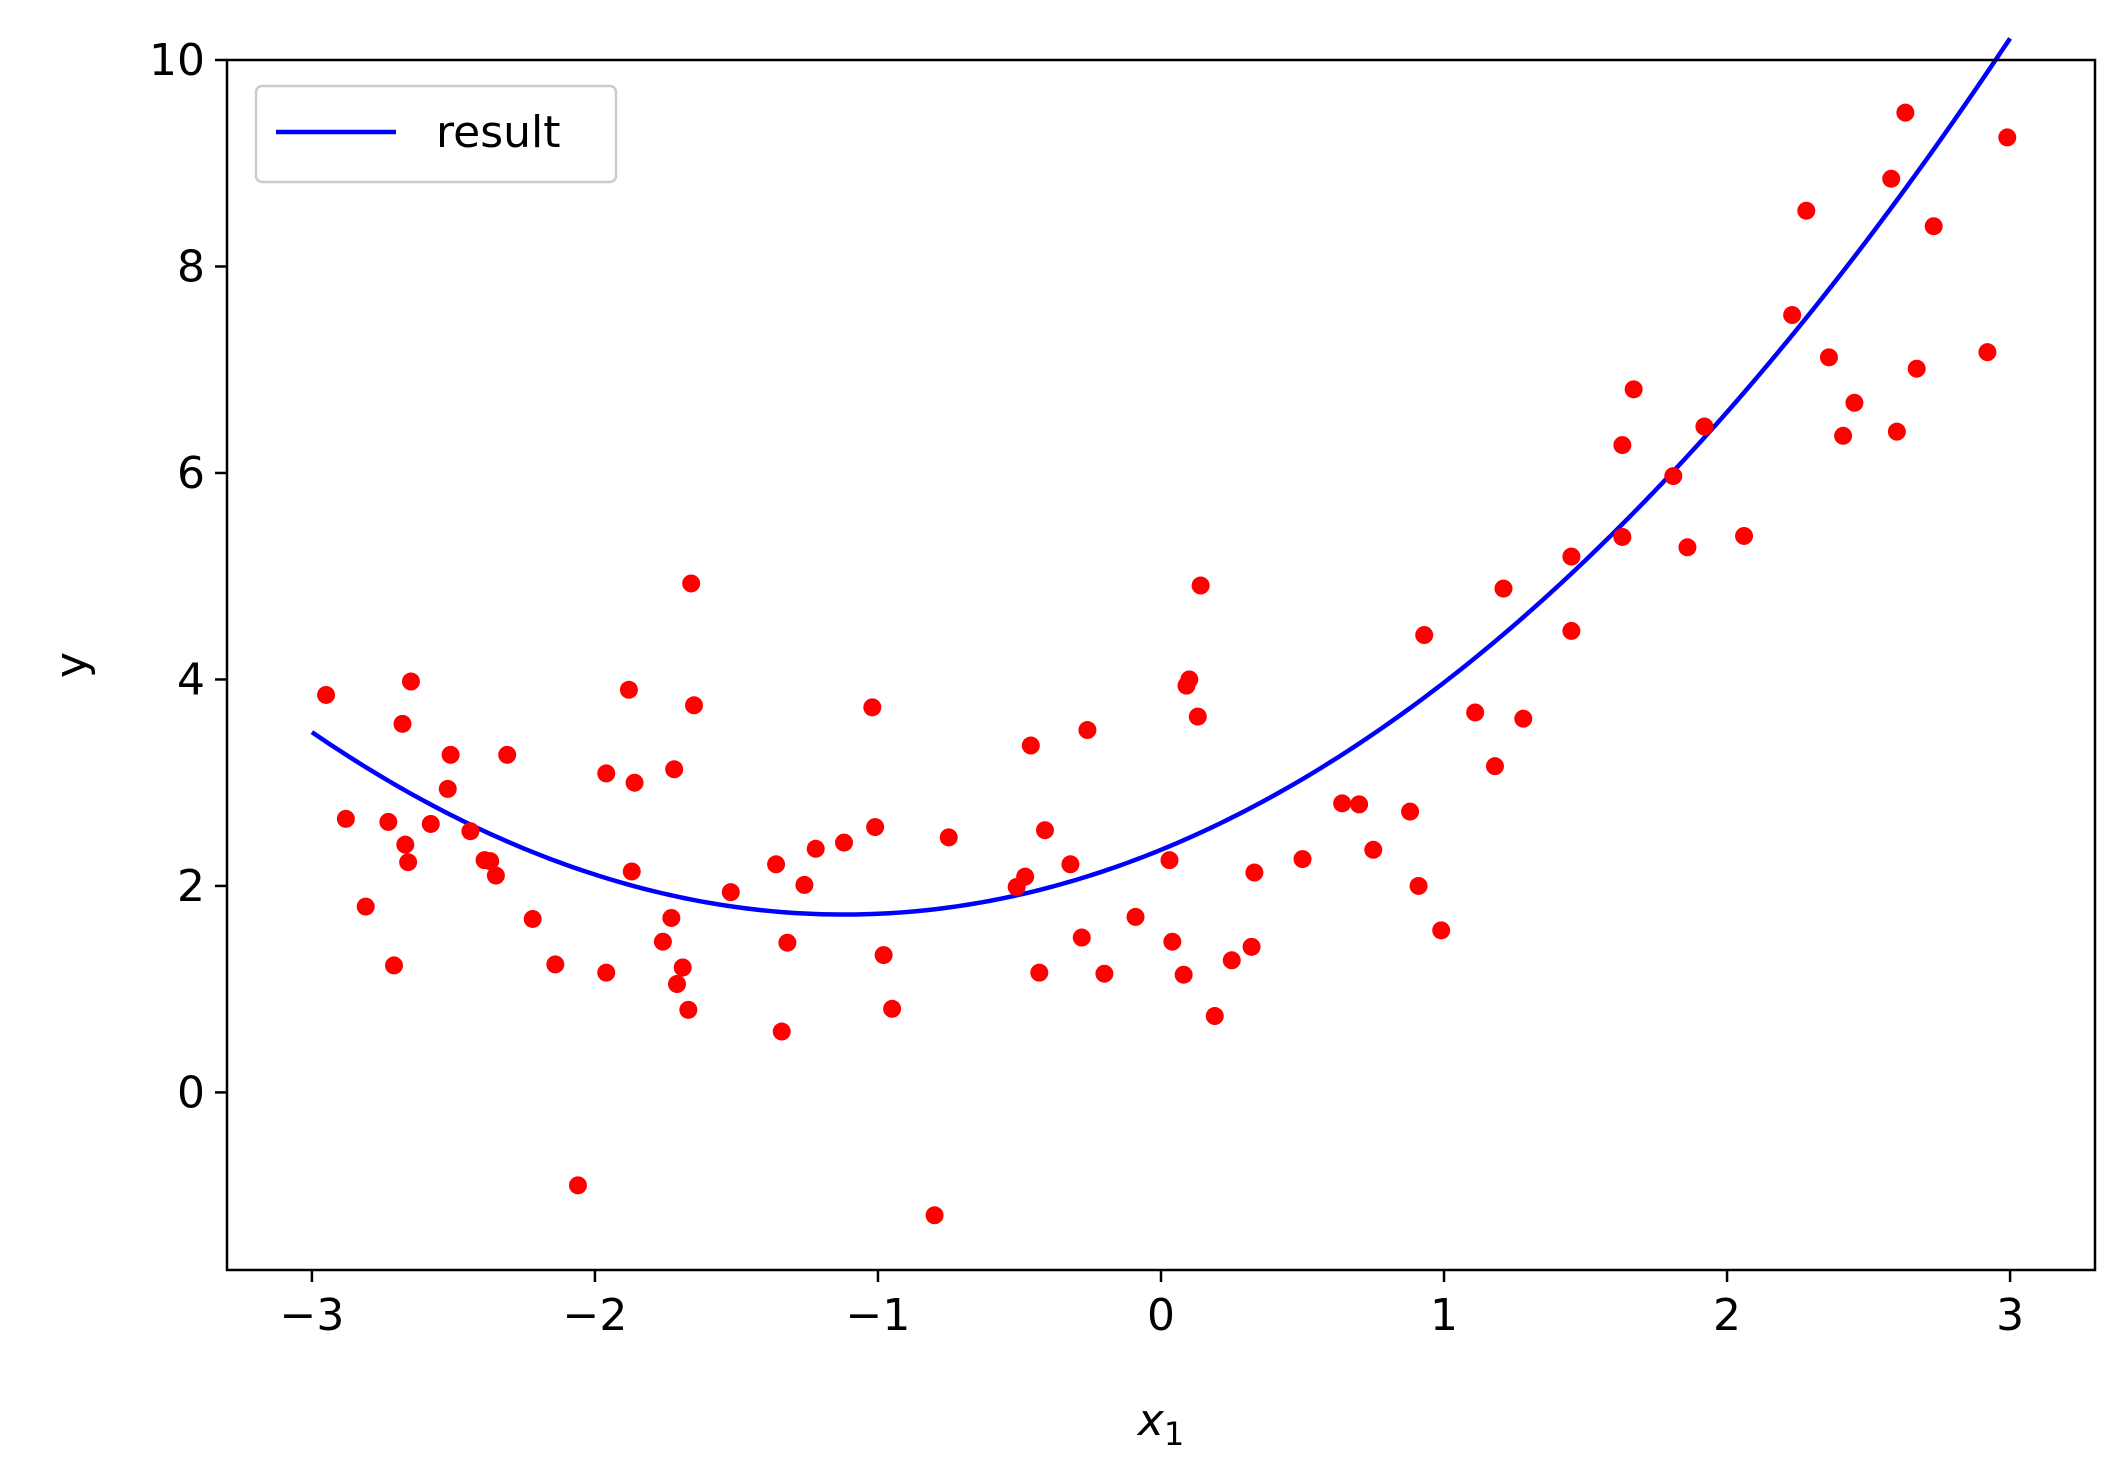  I want to click on y-tick-label: 8, so click(191, 266).